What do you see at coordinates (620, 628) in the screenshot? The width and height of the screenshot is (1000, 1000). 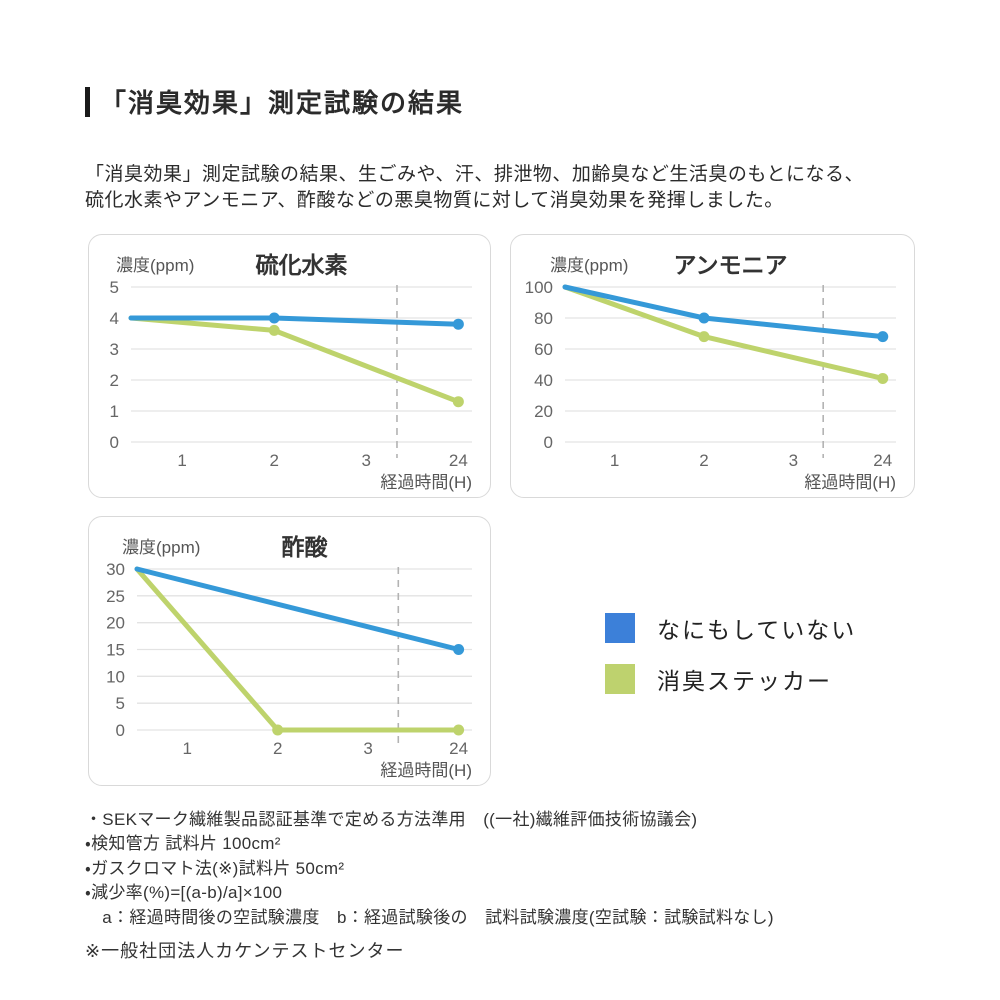 I see `legend-swatch-blue` at bounding box center [620, 628].